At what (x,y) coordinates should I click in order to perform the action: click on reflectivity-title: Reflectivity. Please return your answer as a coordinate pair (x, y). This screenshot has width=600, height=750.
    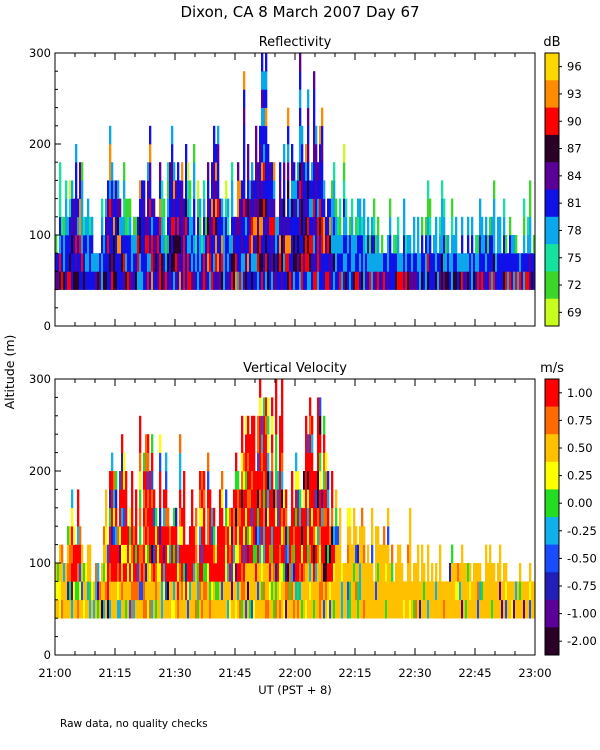
    Looking at the image, I should click on (295, 42).